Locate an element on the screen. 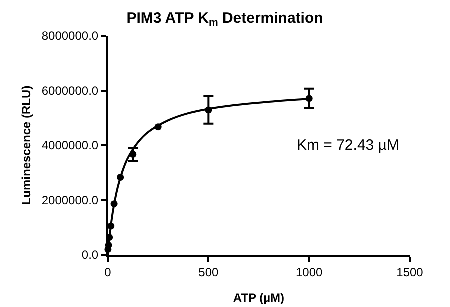  y-tick-label: 0.0 is located at coordinates (90, 255).